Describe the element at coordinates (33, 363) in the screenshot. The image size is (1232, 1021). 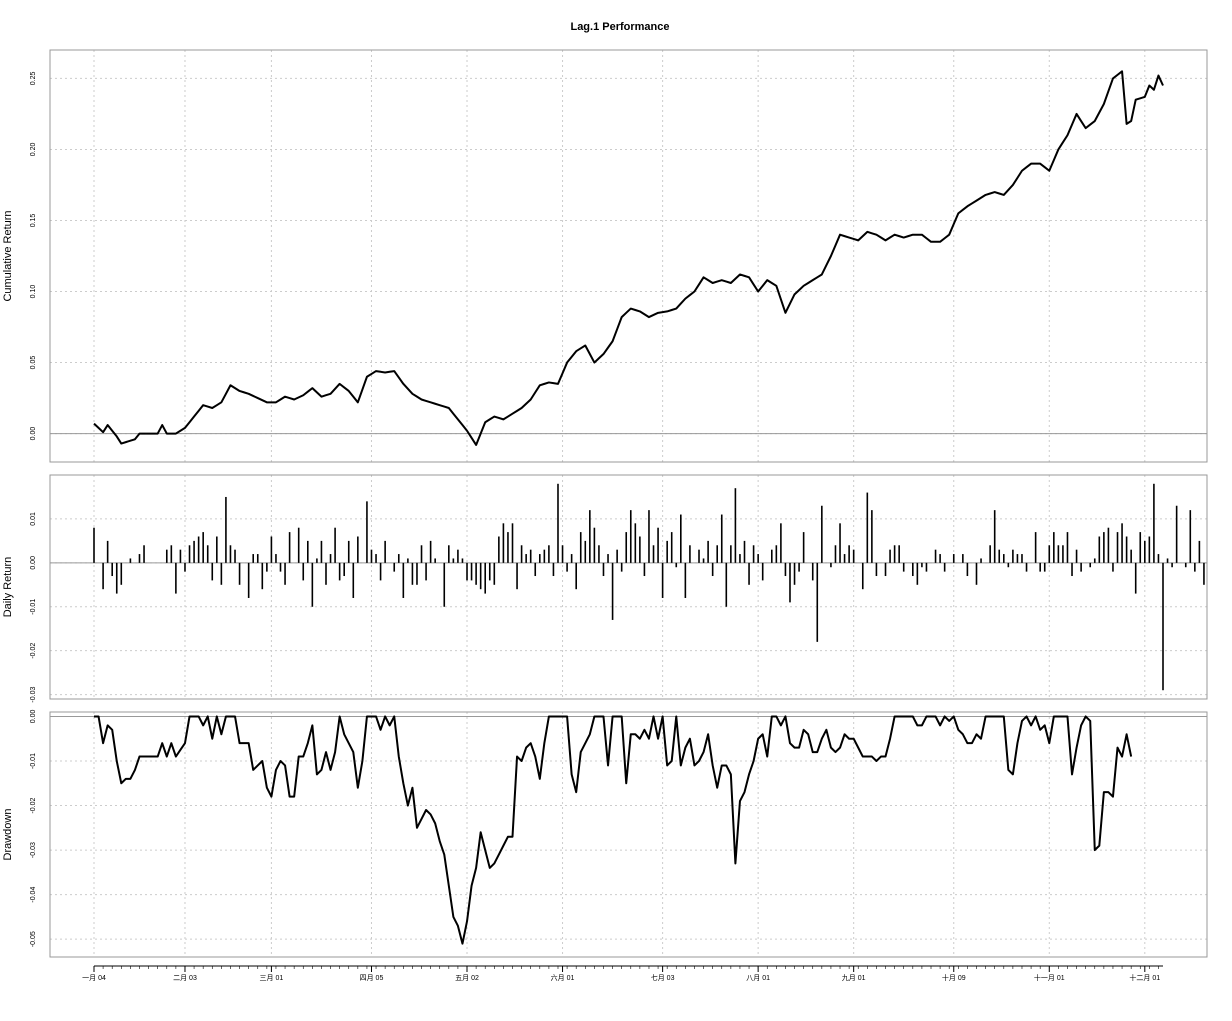
I see `y-tick-label: 0.05` at that location.